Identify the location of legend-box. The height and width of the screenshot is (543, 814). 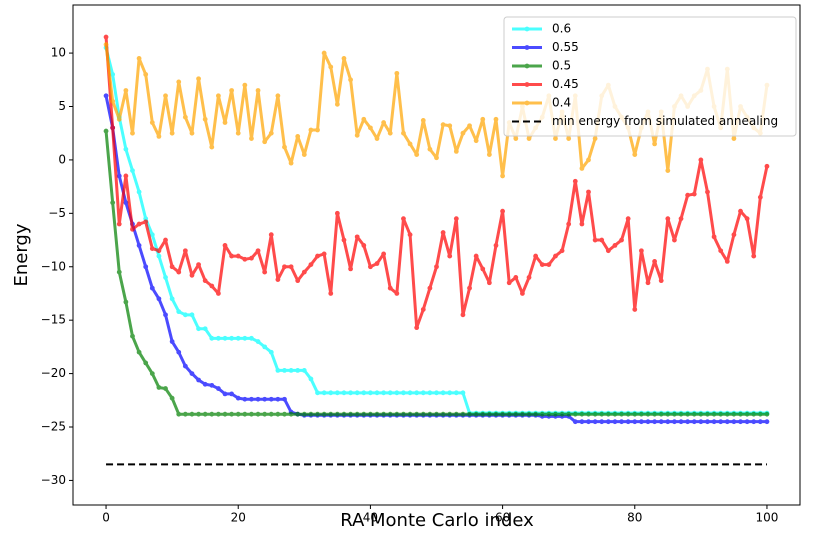
(650, 76).